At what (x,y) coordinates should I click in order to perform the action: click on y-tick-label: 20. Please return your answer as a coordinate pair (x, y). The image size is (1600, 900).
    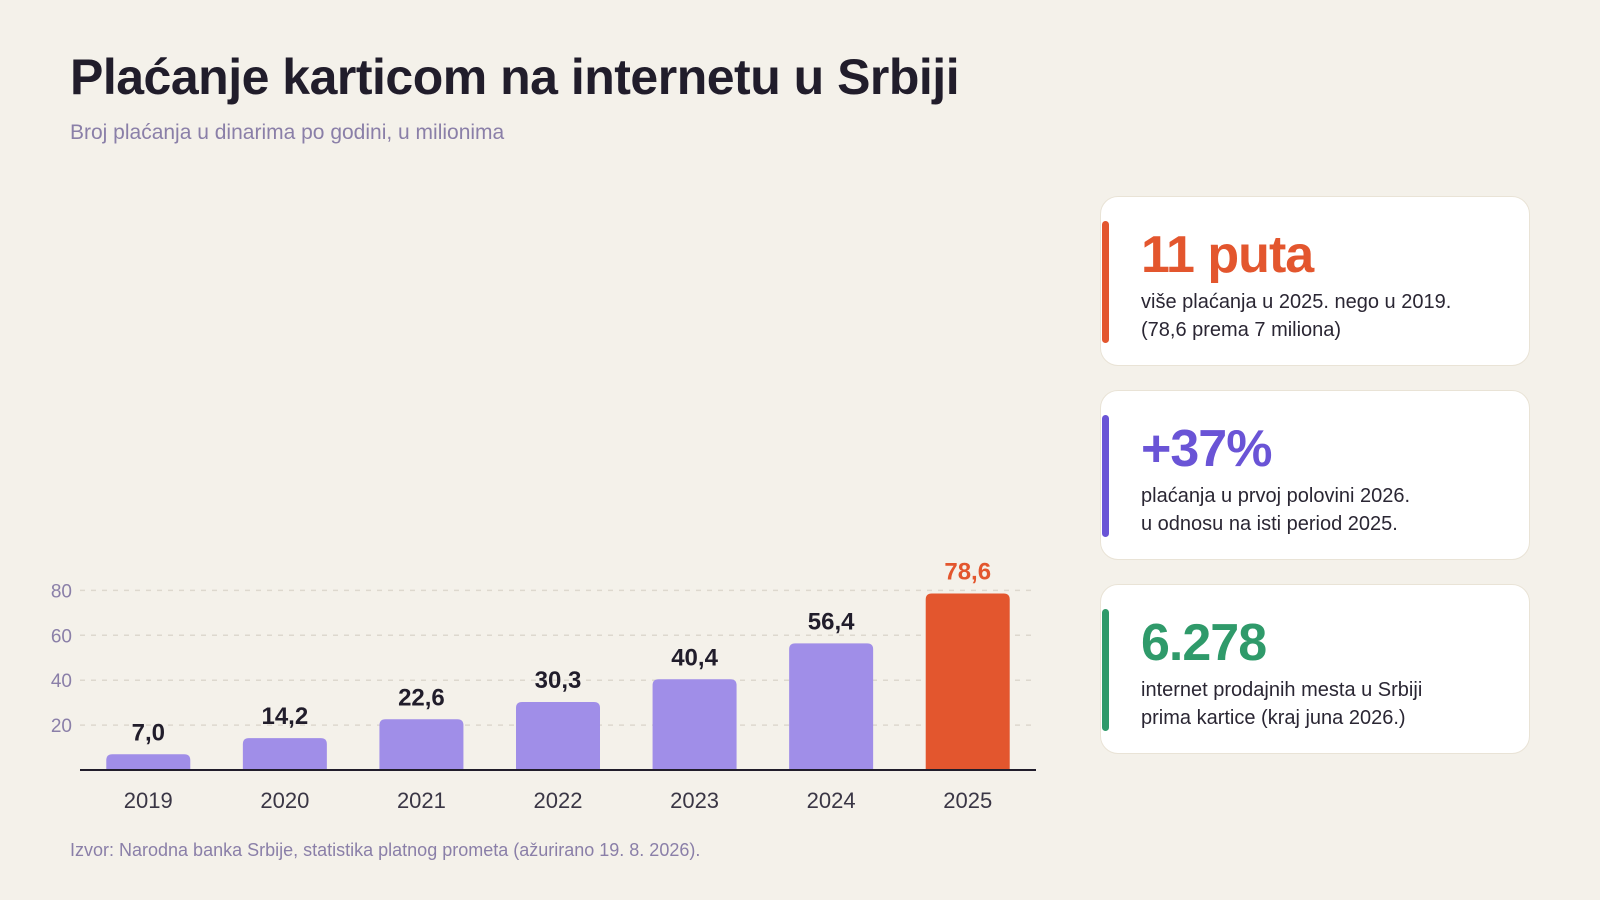
    Looking at the image, I should click on (61, 726).